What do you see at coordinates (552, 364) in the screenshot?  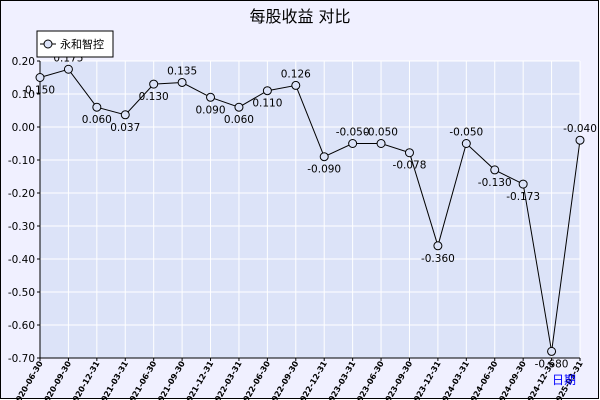 I see `data-label-0-18: -0.680` at bounding box center [552, 364].